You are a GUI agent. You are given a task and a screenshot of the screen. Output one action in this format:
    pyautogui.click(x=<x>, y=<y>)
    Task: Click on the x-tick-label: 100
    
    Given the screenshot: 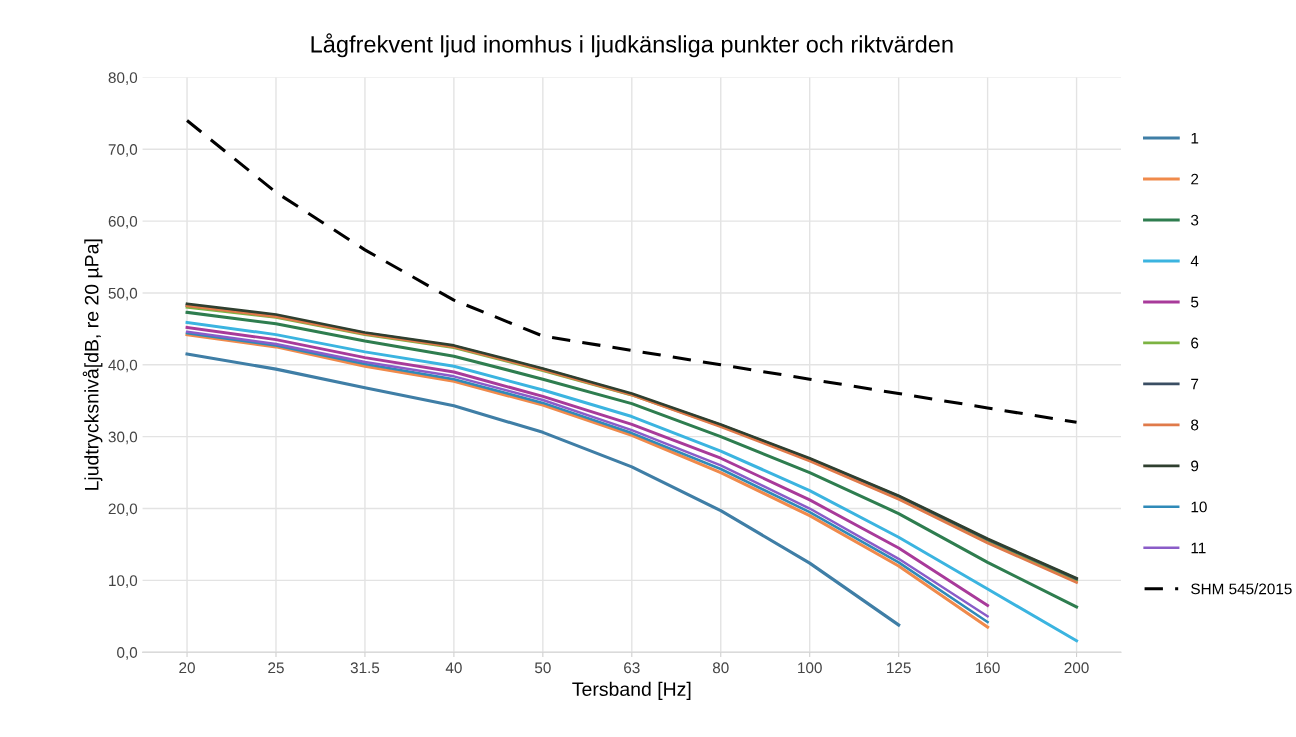 What is the action you would take?
    pyautogui.click(x=810, y=668)
    